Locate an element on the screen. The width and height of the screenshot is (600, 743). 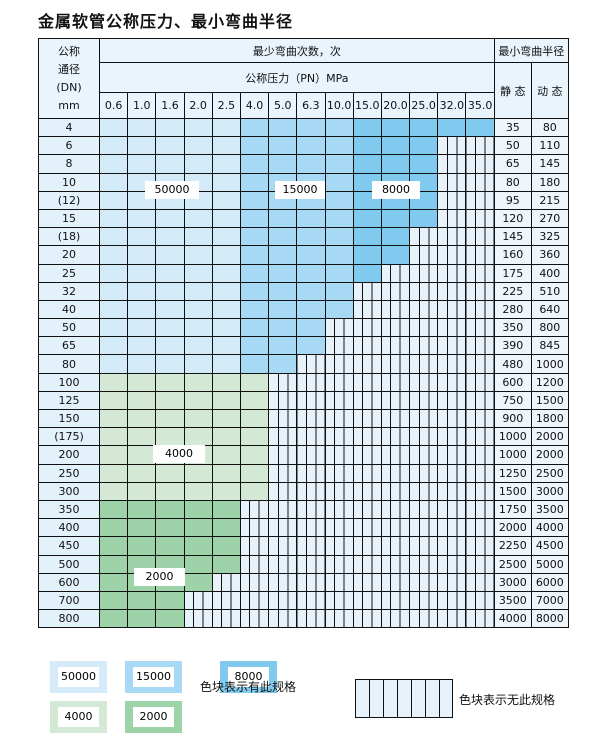
static-radius-cell: 600 is located at coordinates (512, 382).